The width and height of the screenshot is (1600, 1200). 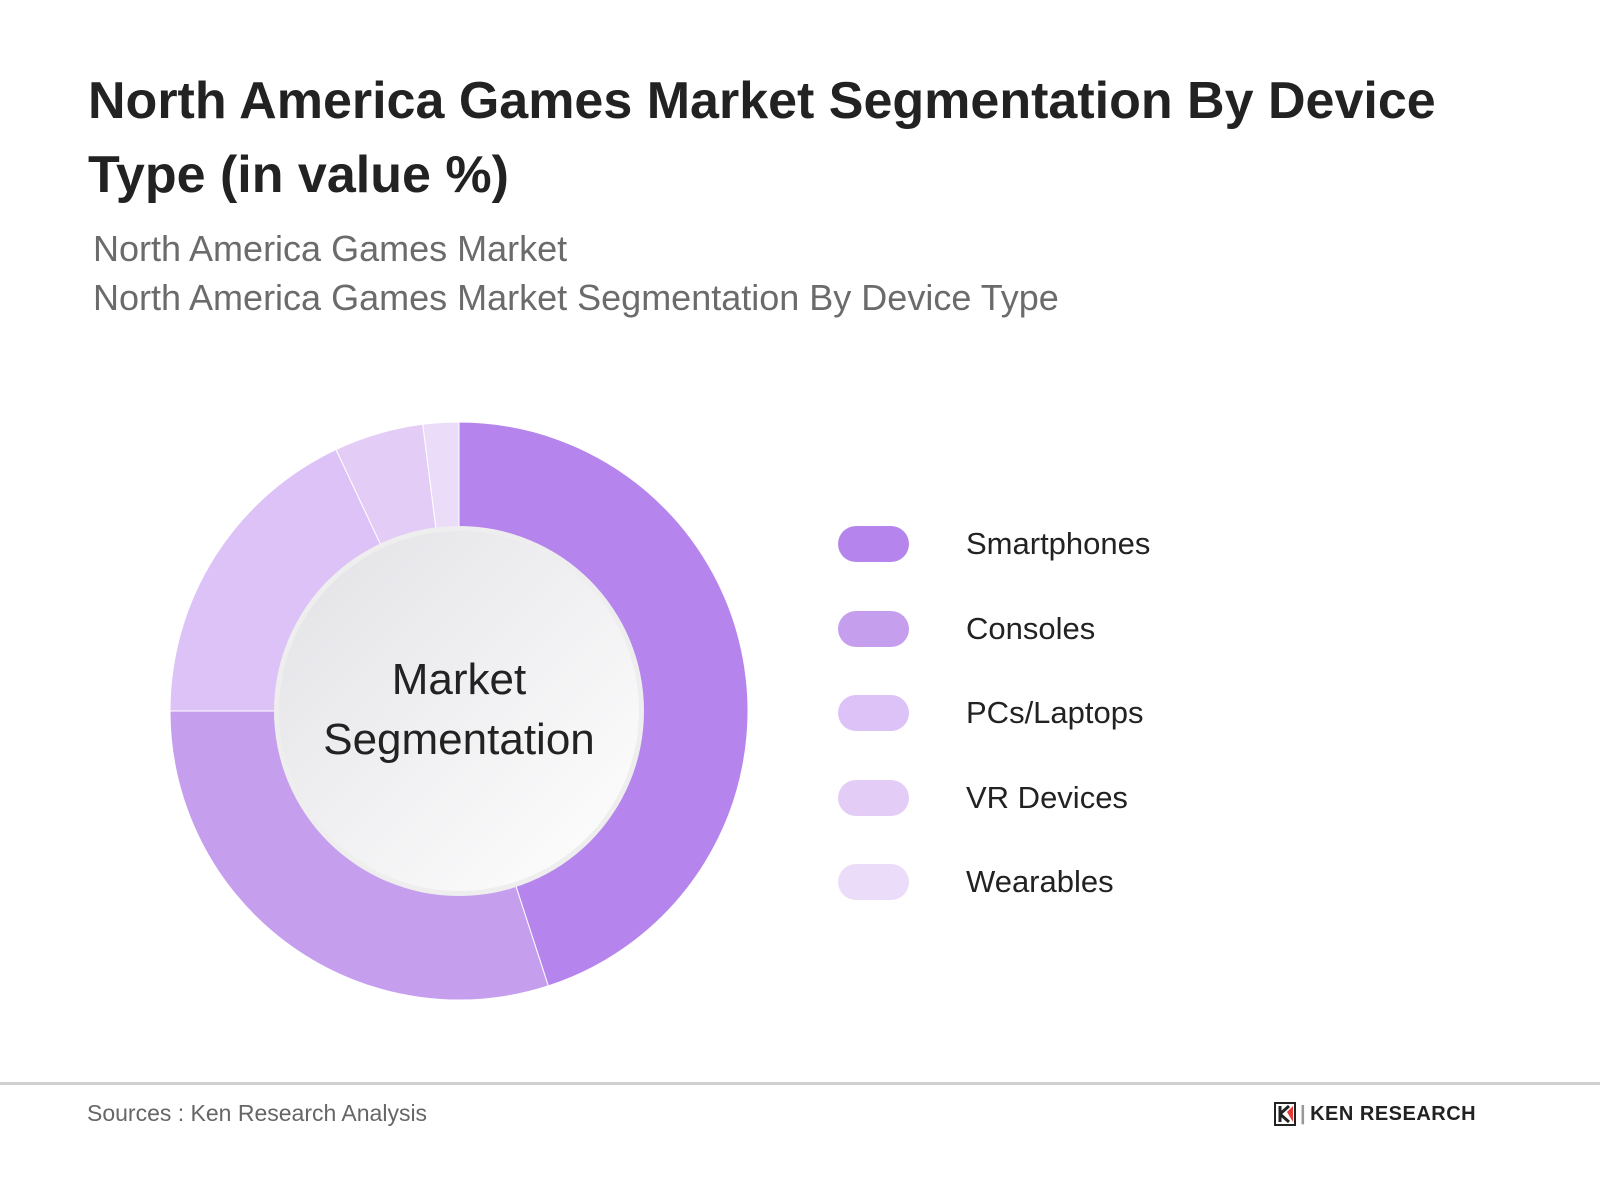 What do you see at coordinates (800, 1083) in the screenshot?
I see `footer-divider` at bounding box center [800, 1083].